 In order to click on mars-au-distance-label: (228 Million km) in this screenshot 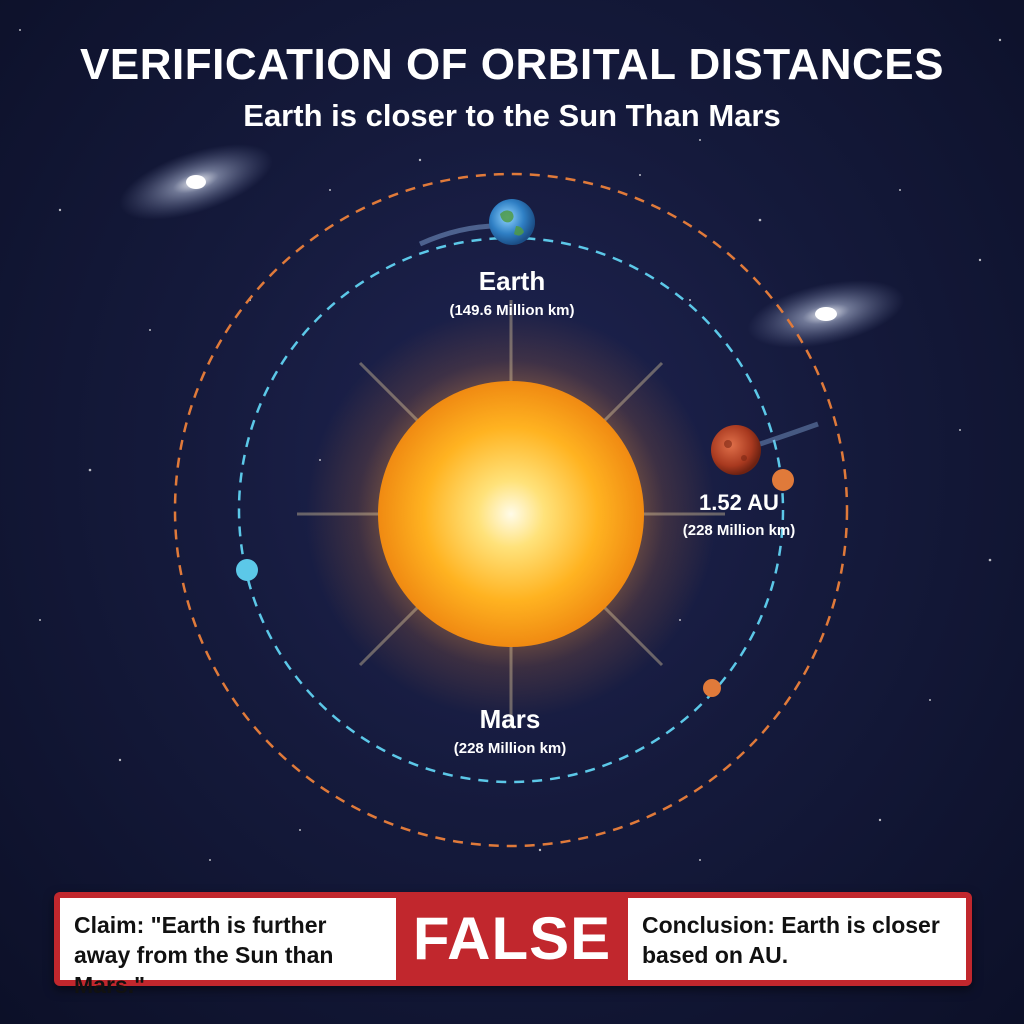, I will do `click(739, 530)`.